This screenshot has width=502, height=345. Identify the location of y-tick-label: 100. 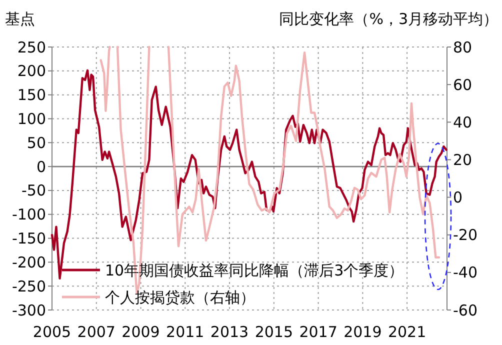
(31, 119).